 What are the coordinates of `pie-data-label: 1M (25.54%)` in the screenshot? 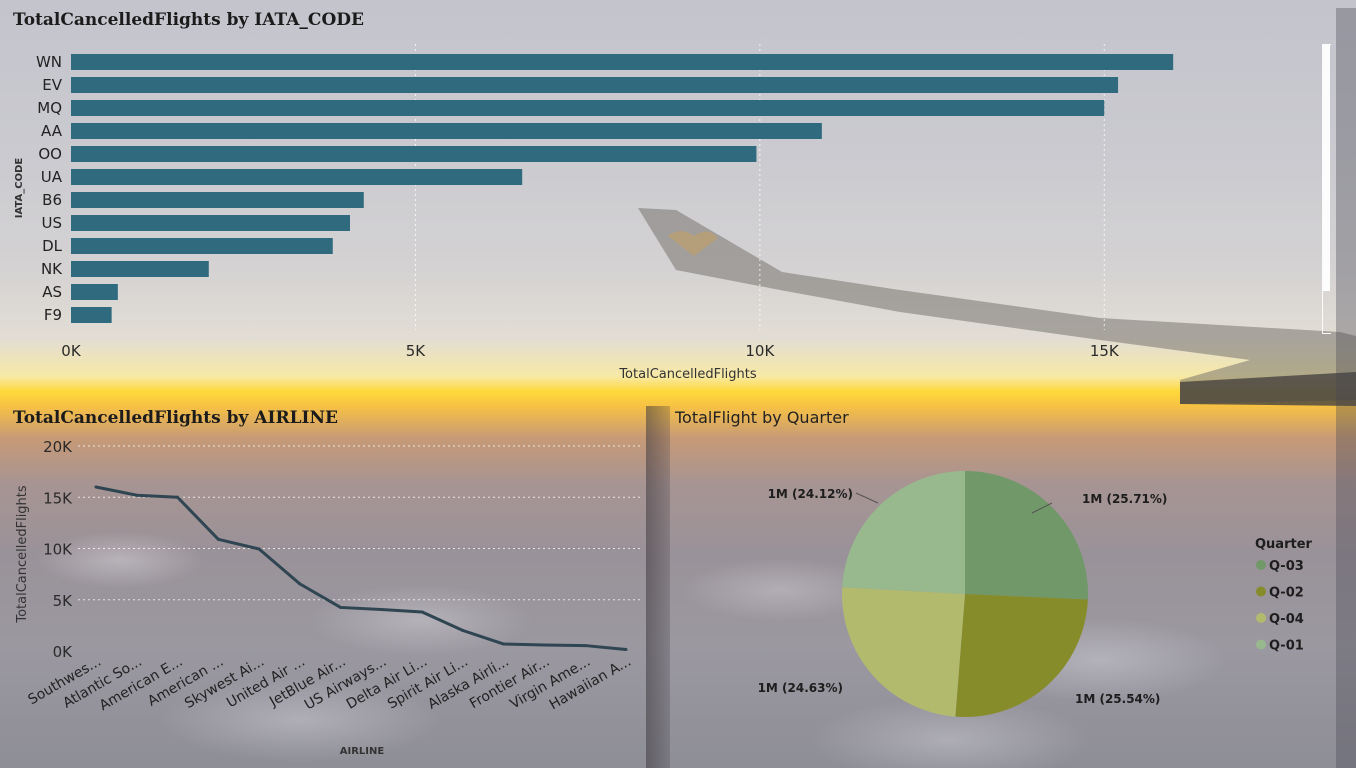 It's located at (1117, 699).